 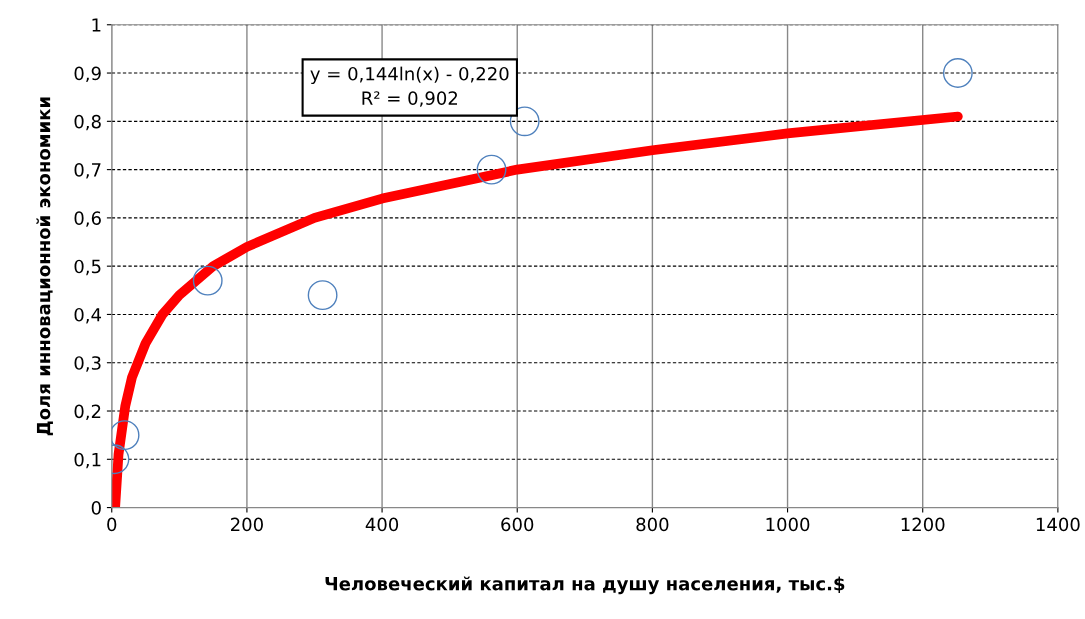 I want to click on y-tick-label: 0,4, so click(x=88, y=315).